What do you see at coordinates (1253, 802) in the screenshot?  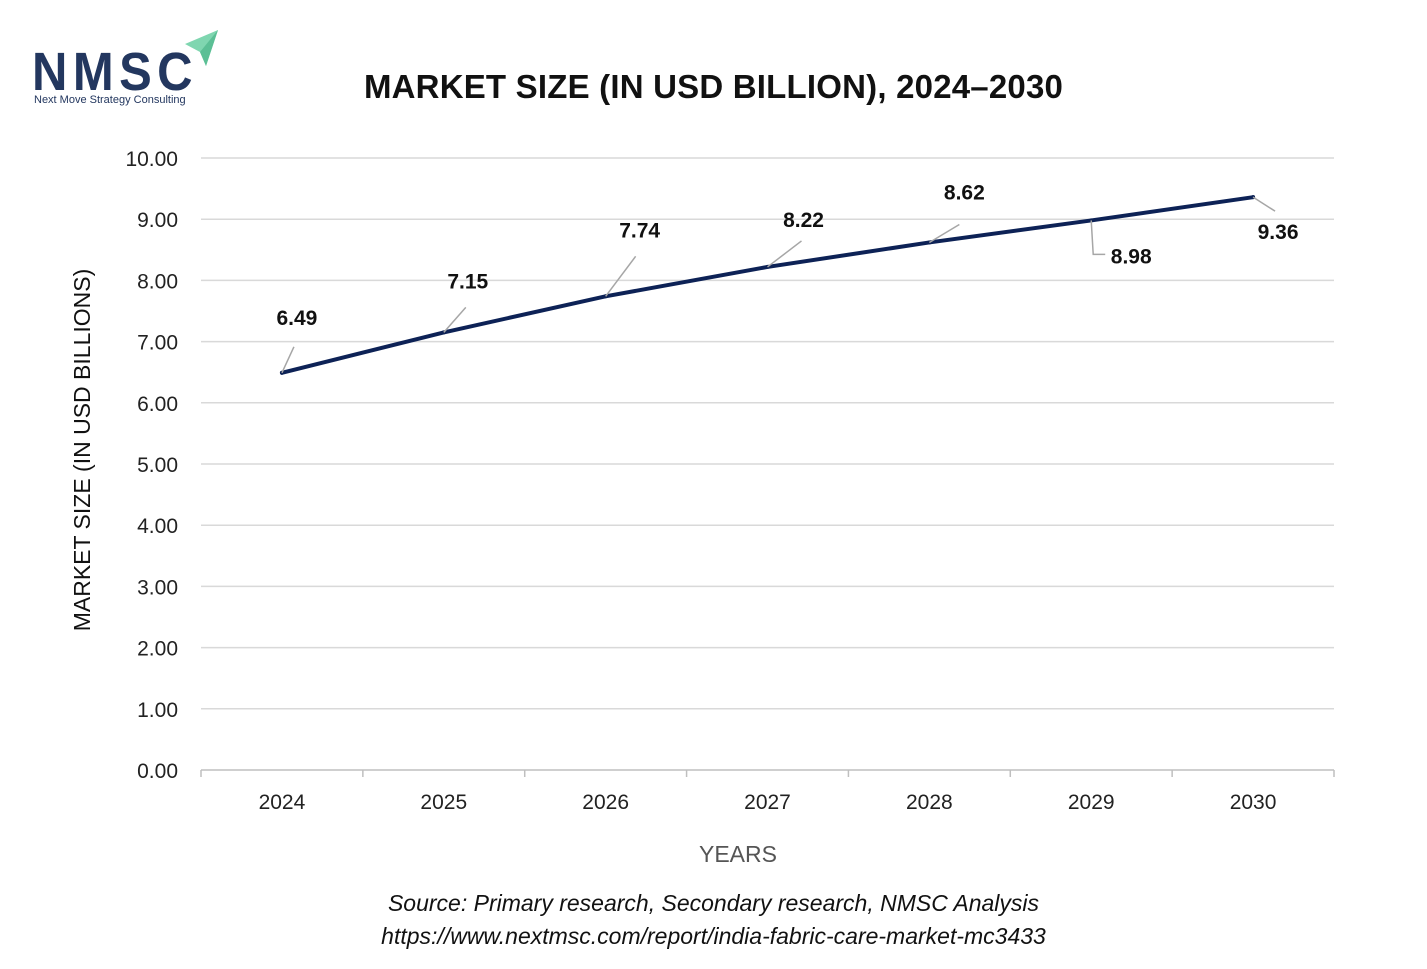 I see `x-tick-label: 2030` at bounding box center [1253, 802].